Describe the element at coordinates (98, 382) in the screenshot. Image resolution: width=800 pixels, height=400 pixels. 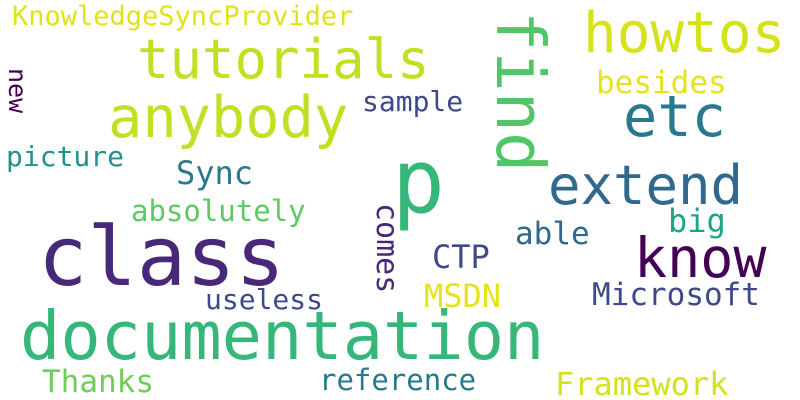
I see `word-thanks: Thanks` at that location.